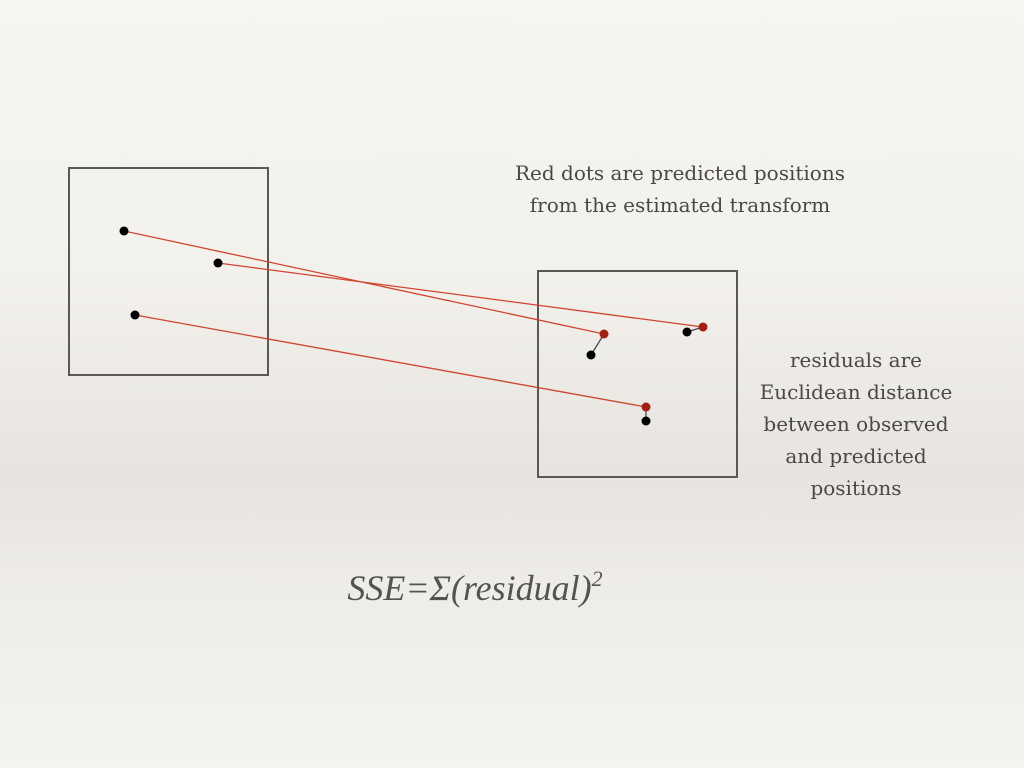 Image resolution: width=1024 pixels, height=768 pixels. Describe the element at coordinates (597, 578) in the screenshot. I see `sse-formula-exponent: 2` at that location.